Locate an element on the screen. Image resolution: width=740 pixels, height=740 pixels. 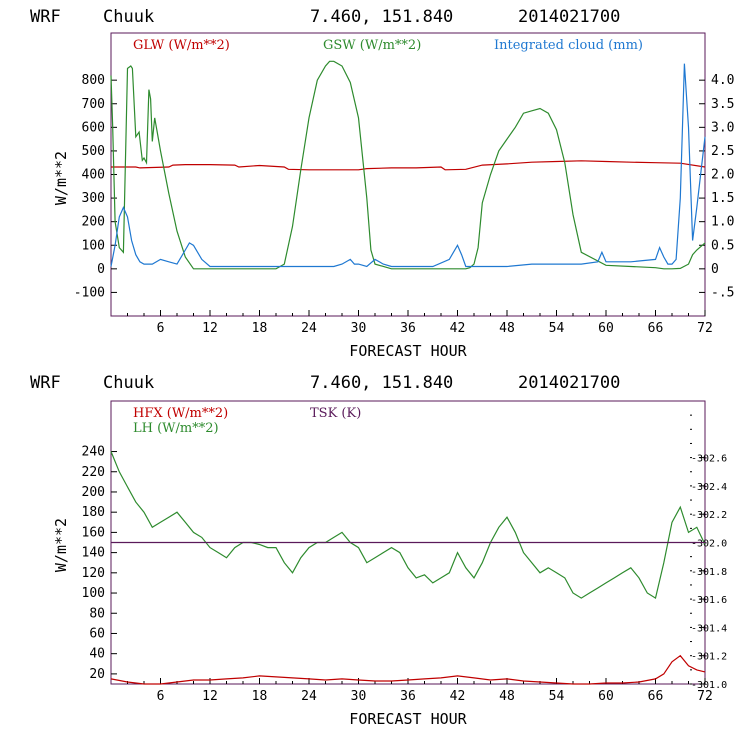
legend-integrated-cloud: Integrated cloud (mm) is located at coordinates (568, 45).